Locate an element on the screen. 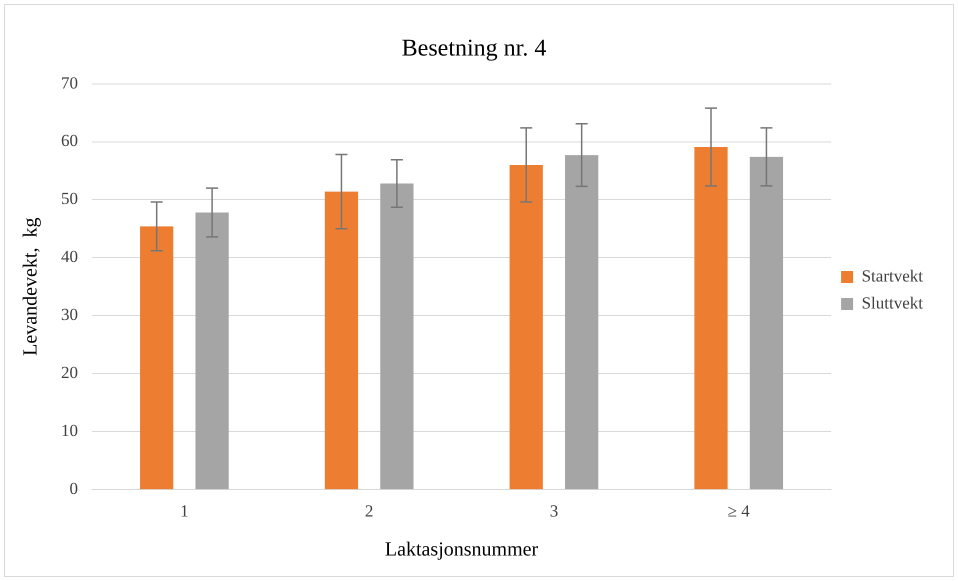  y-tick-label: 0 is located at coordinates (74, 488).